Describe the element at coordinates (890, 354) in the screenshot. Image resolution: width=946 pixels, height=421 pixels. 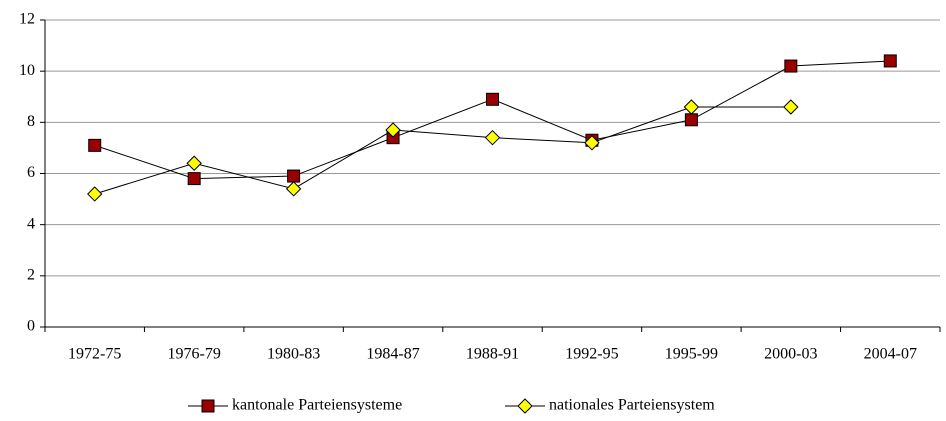
I see `x-tick-label: 2004-07` at that location.